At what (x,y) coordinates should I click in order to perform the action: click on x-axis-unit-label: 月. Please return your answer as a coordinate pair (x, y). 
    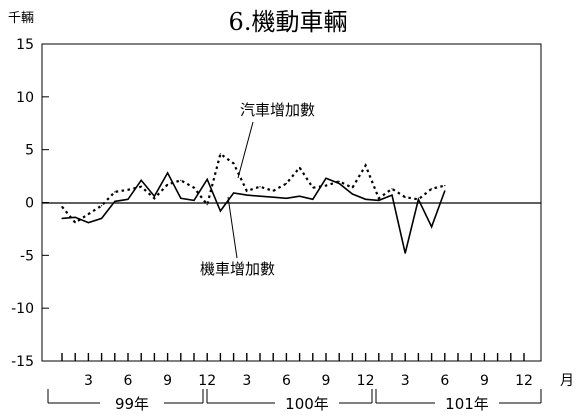
    Looking at the image, I should click on (567, 381).